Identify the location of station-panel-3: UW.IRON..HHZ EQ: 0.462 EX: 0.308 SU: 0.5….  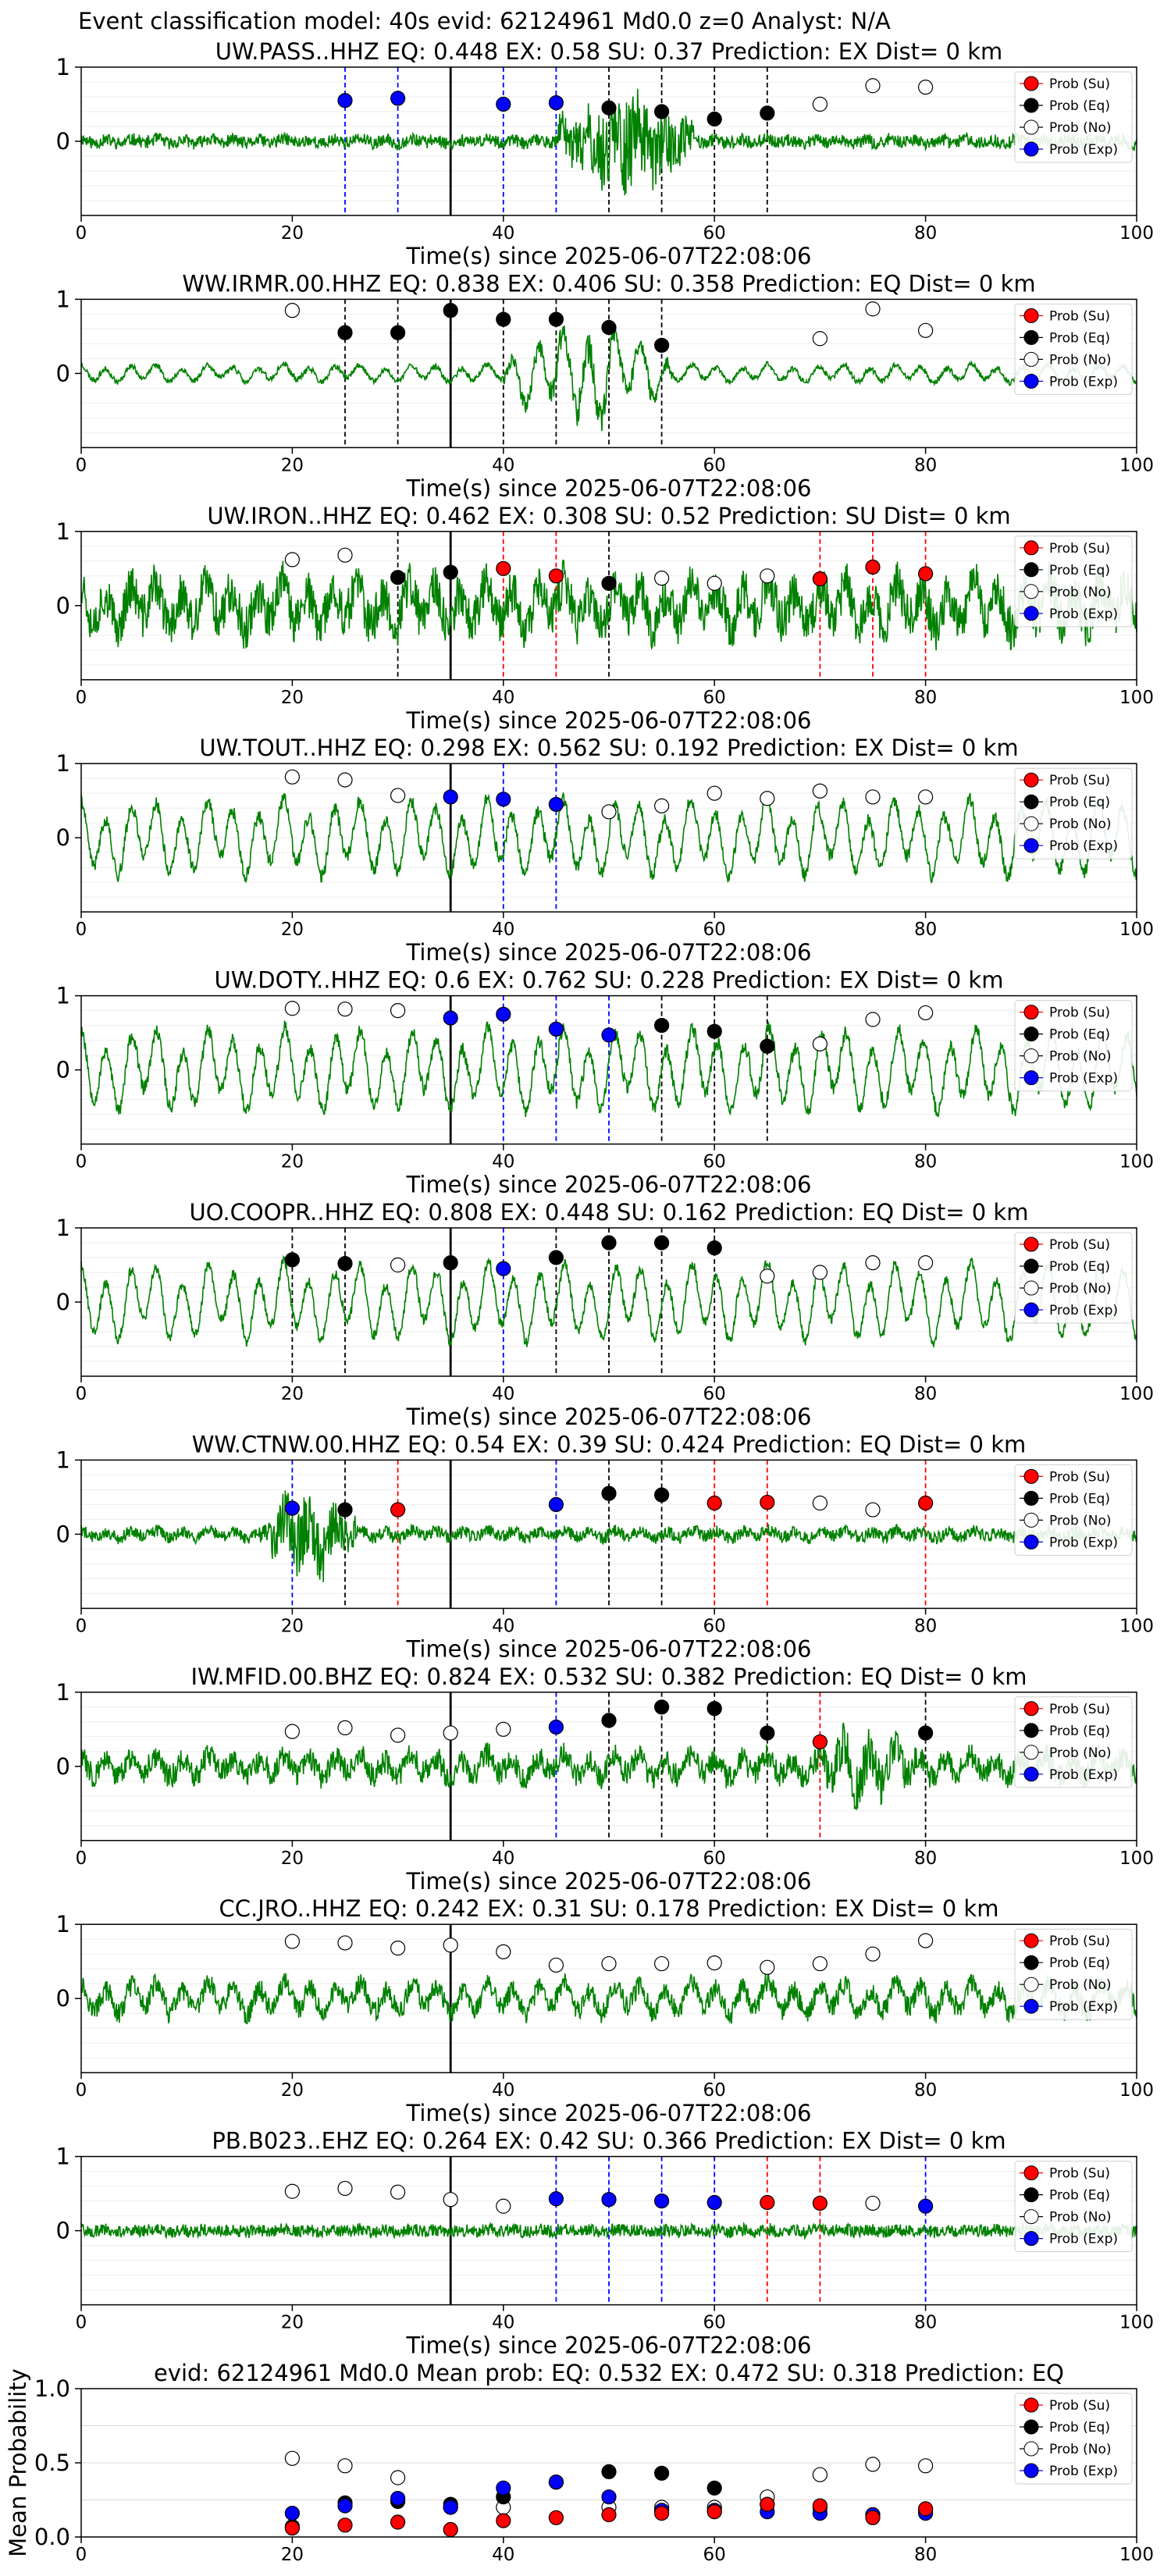
(605, 618).